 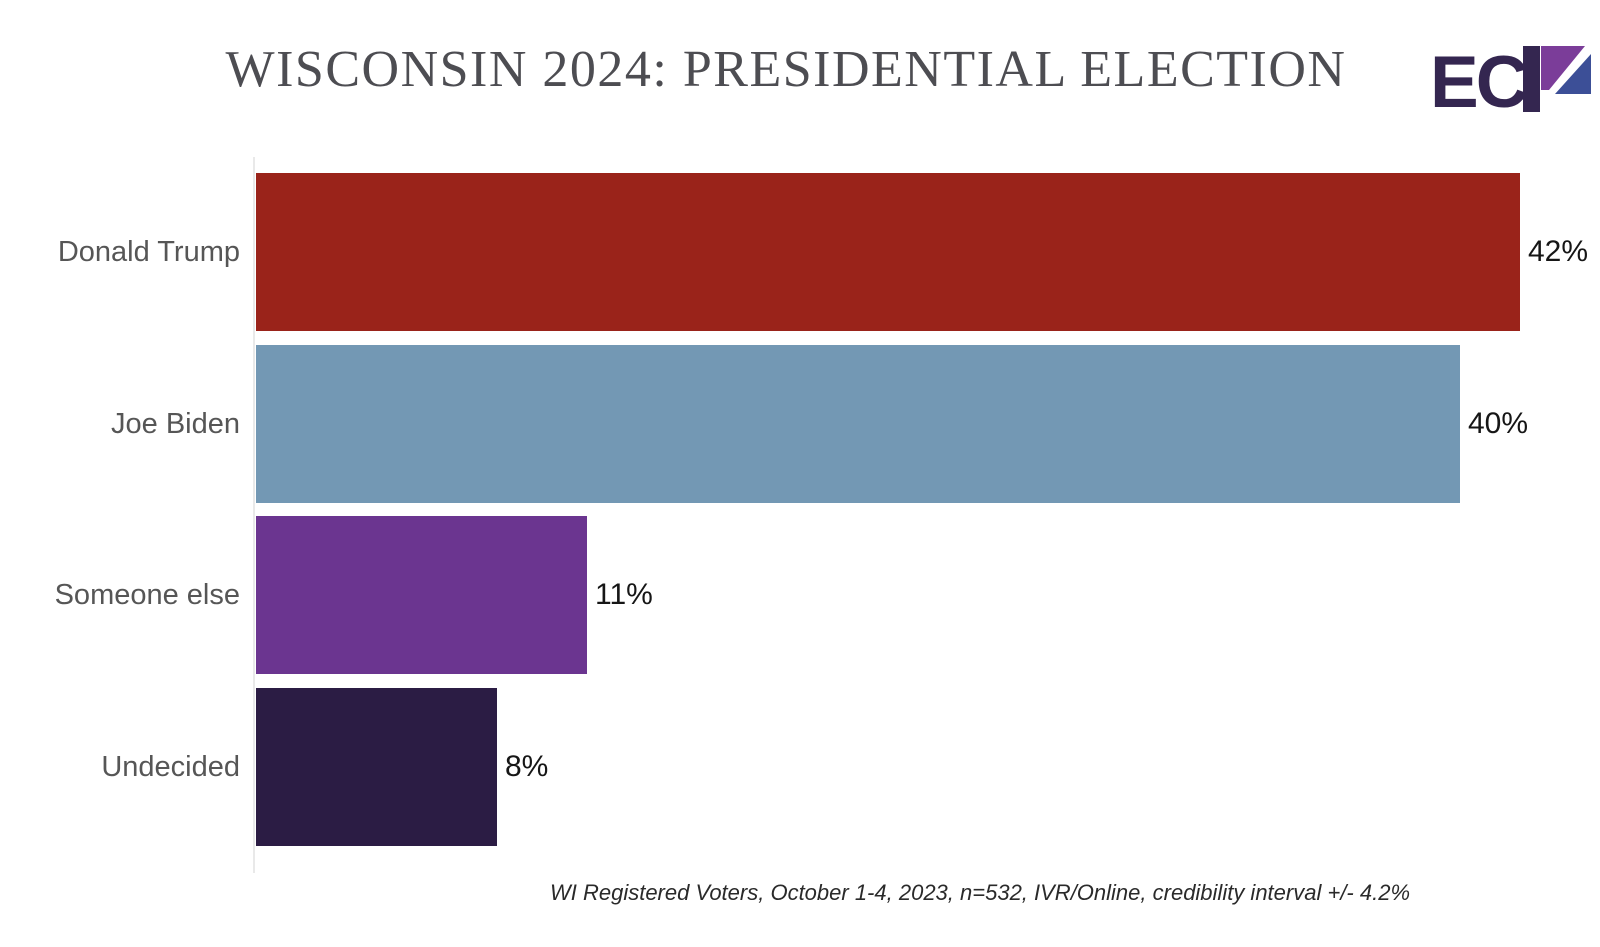 What do you see at coordinates (1573, 74) in the screenshot?
I see `logo-p-blue-wedge` at bounding box center [1573, 74].